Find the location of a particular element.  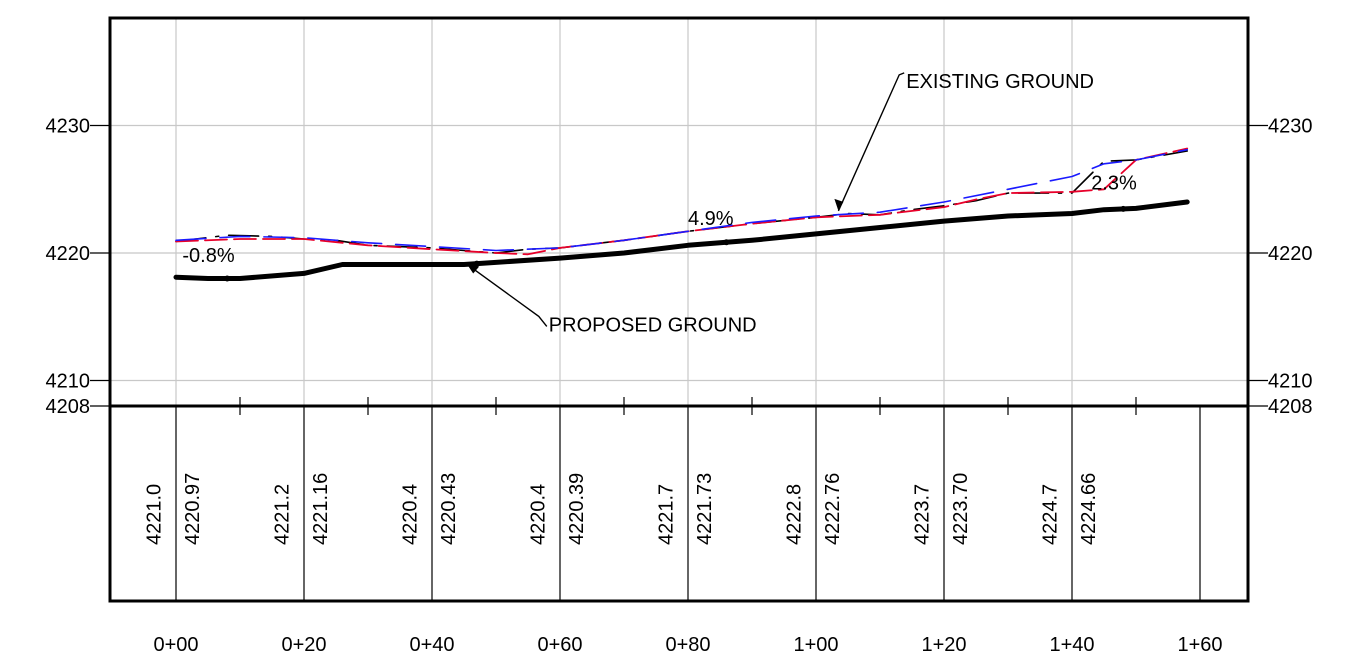

table-value: 4224.7 is located at coordinates (1051, 514).